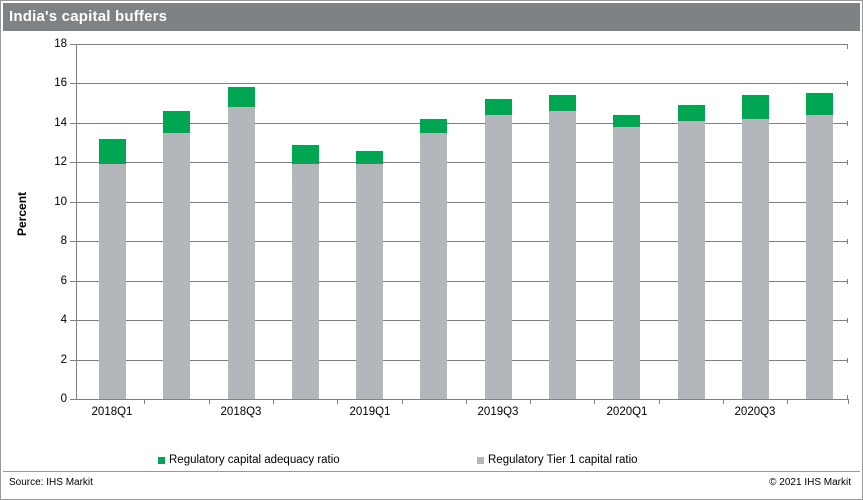  What do you see at coordinates (60, 123) in the screenshot?
I see `y-tick-label: 14` at bounding box center [60, 123].